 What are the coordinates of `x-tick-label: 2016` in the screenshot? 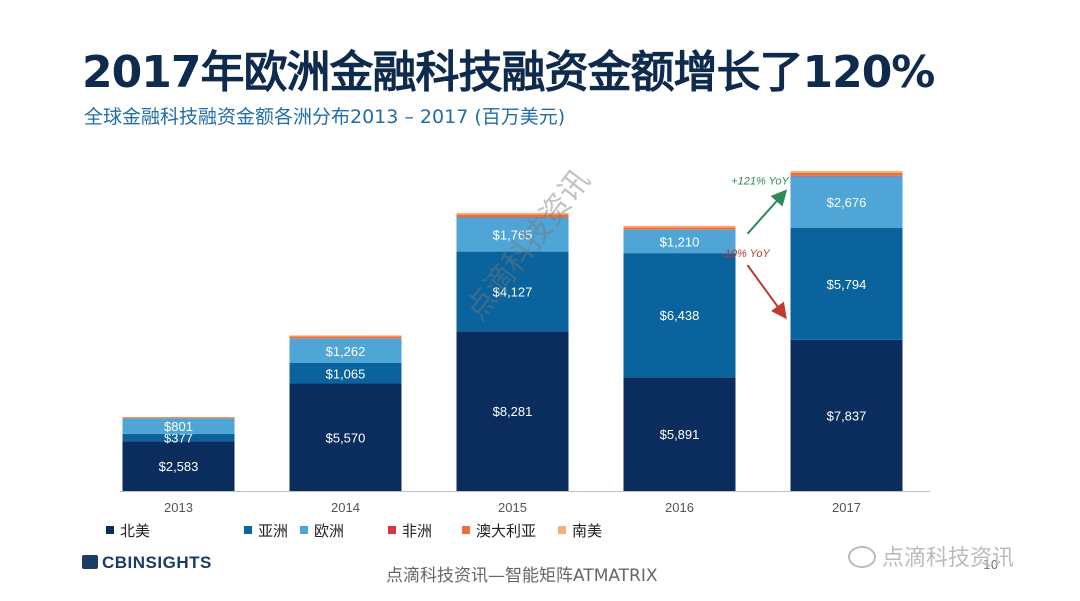 It's located at (679, 507).